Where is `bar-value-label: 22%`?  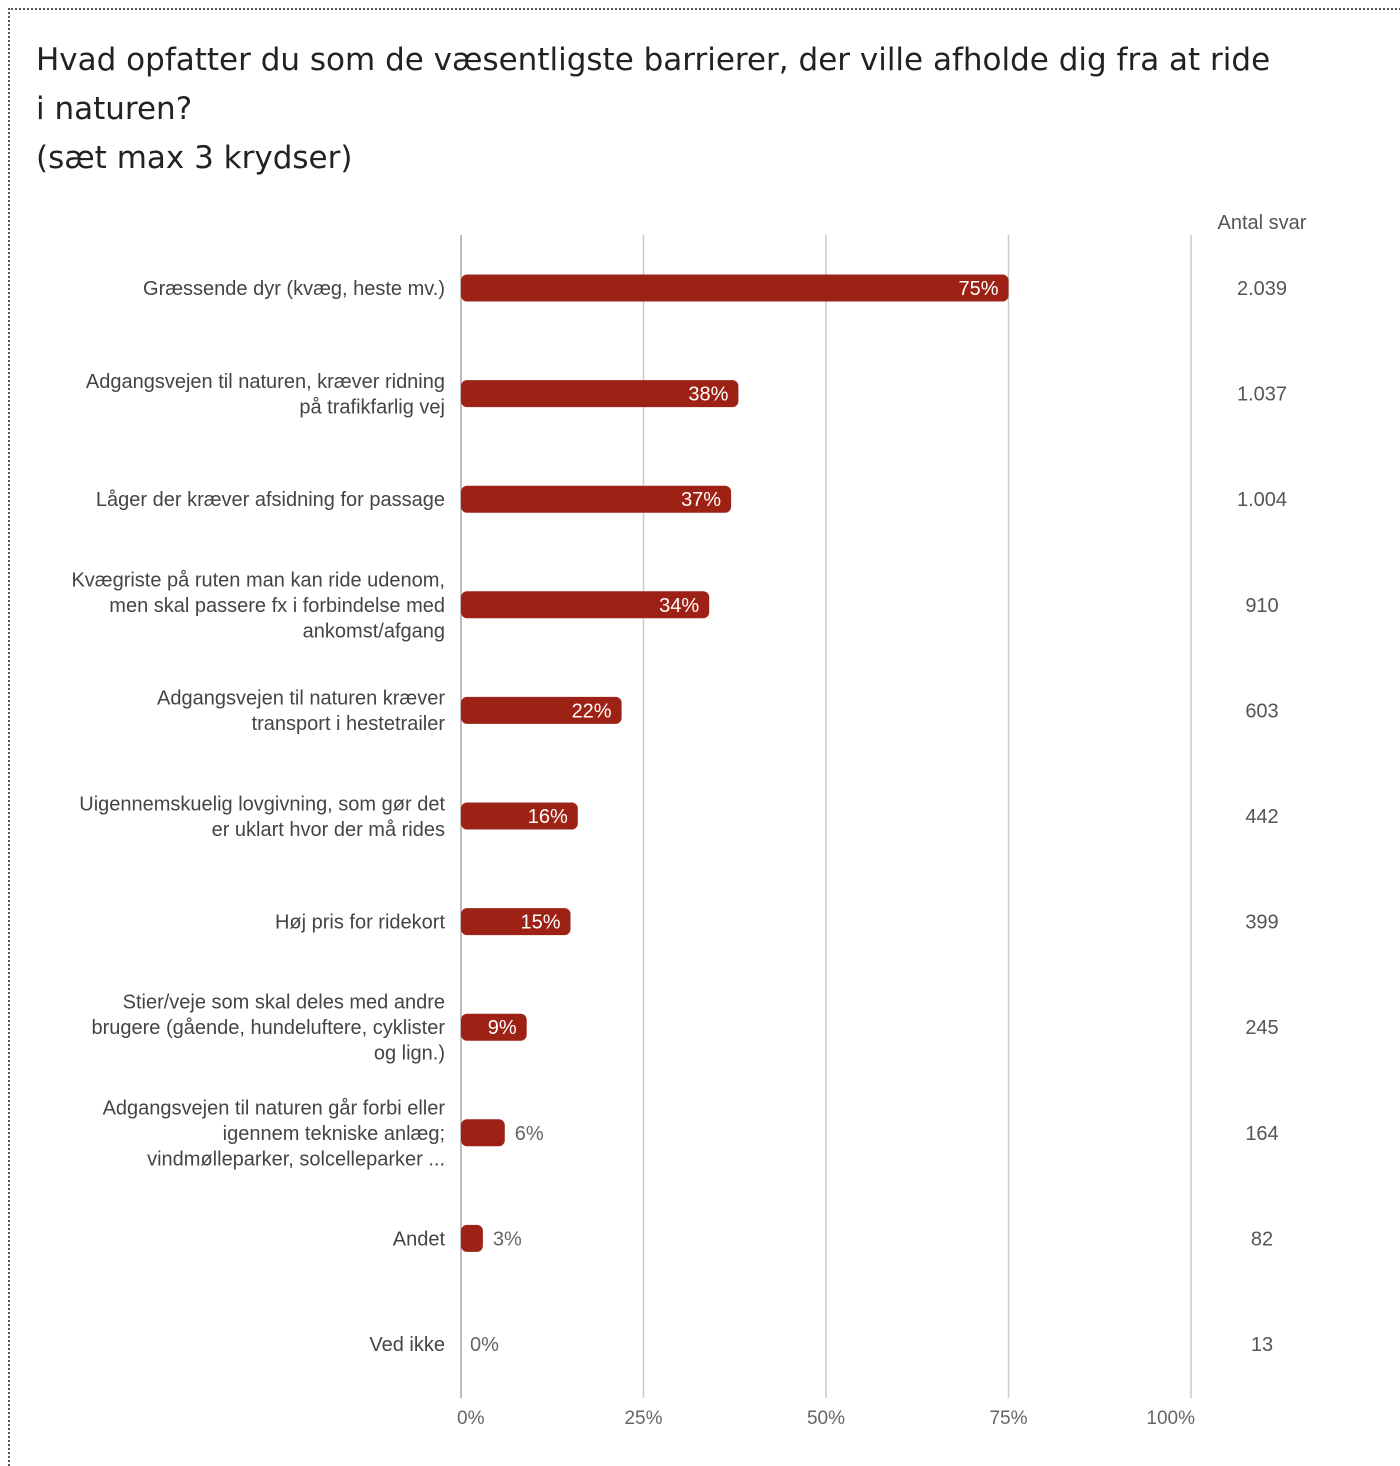 bar-value-label: 22% is located at coordinates (592, 711).